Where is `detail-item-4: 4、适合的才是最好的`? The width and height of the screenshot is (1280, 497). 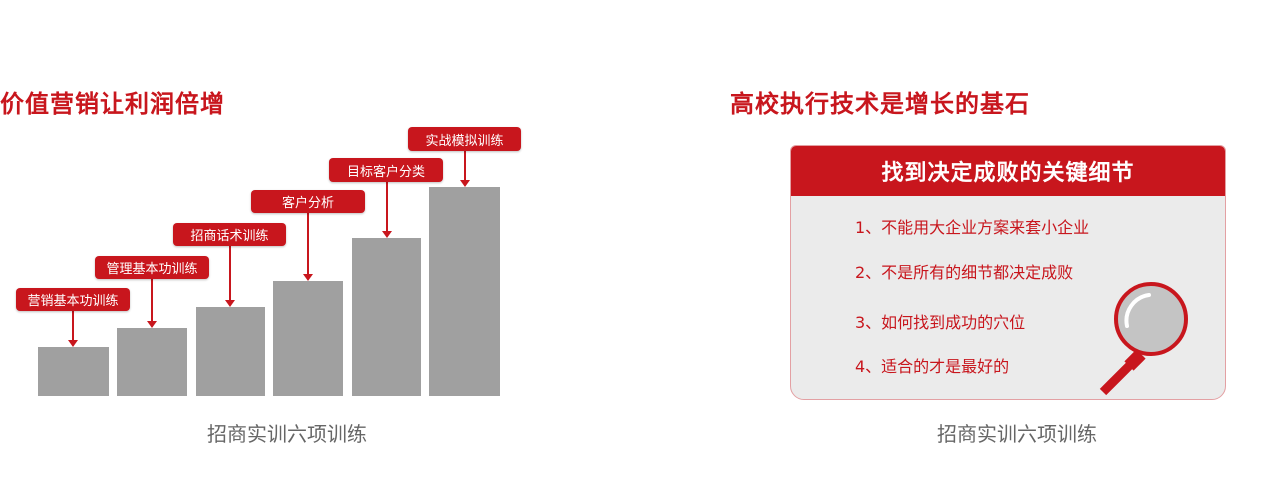 detail-item-4: 4、适合的才是最好的 is located at coordinates (932, 366).